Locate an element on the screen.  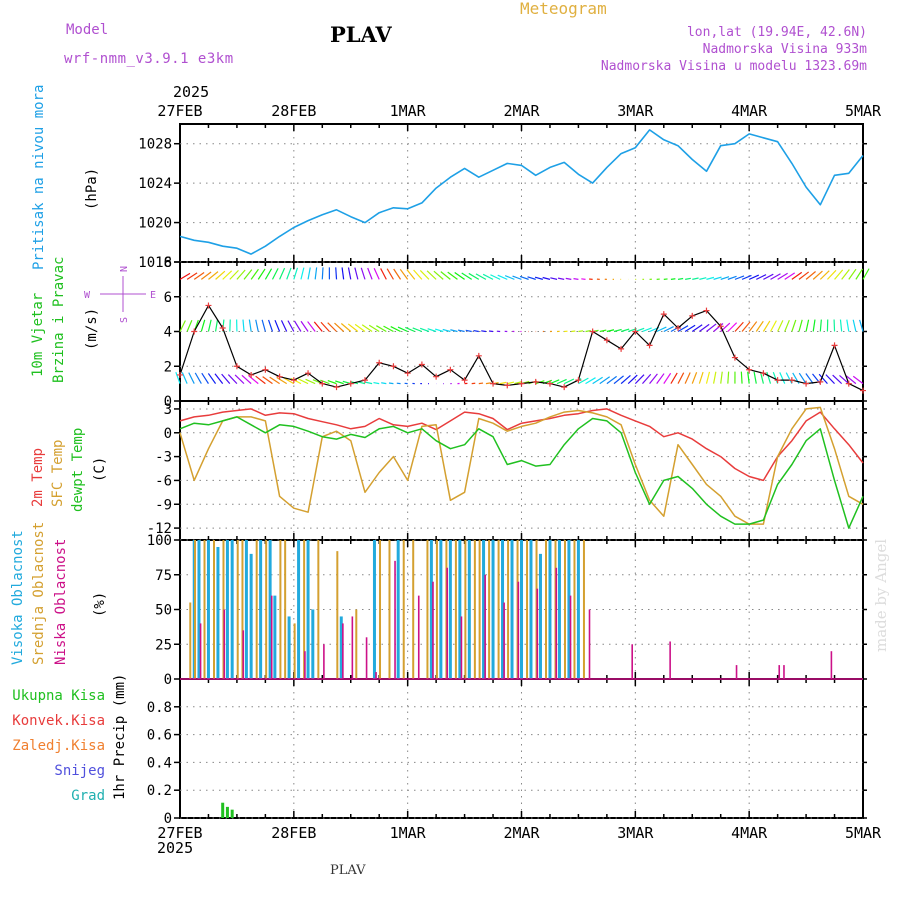
legend-zaledj: Zaledj.Kisa is located at coordinates (58, 746).